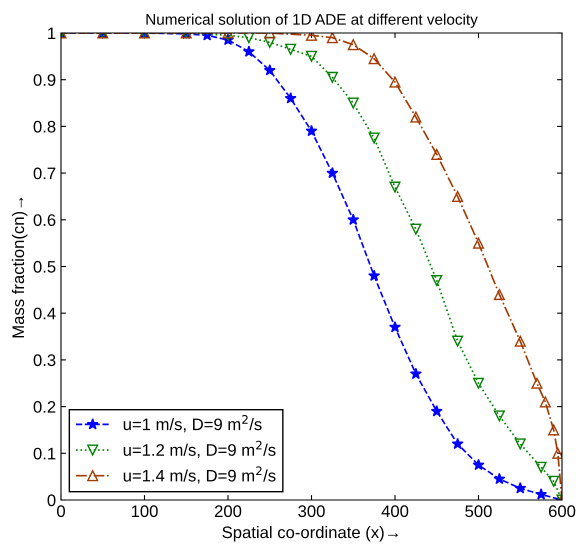  Describe the element at coordinates (45, 454) in the screenshot. I see `y-tick-label: 0.1` at that location.